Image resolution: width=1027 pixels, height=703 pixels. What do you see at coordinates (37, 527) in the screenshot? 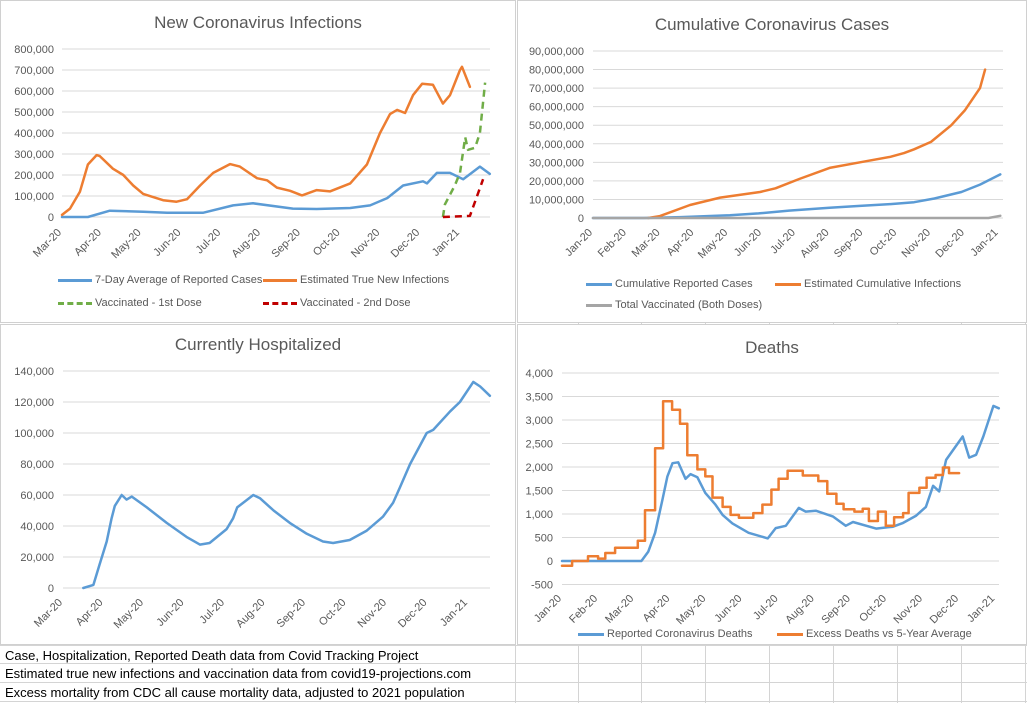
I see `y-tick-label: 40,000` at bounding box center [37, 527].